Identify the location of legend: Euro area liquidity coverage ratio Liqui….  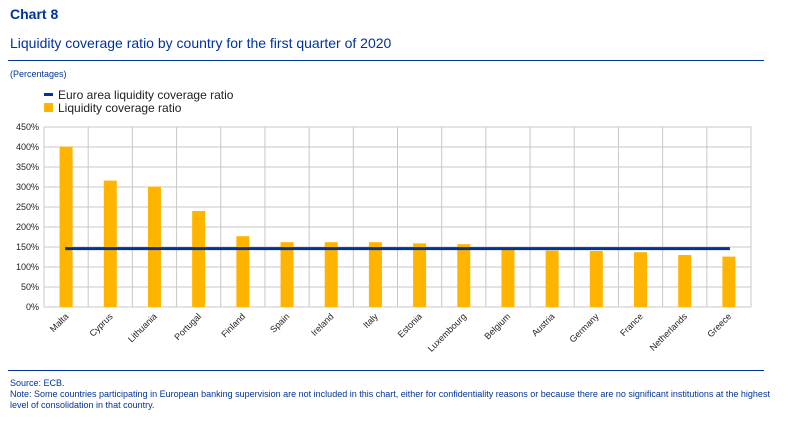
(139, 101).